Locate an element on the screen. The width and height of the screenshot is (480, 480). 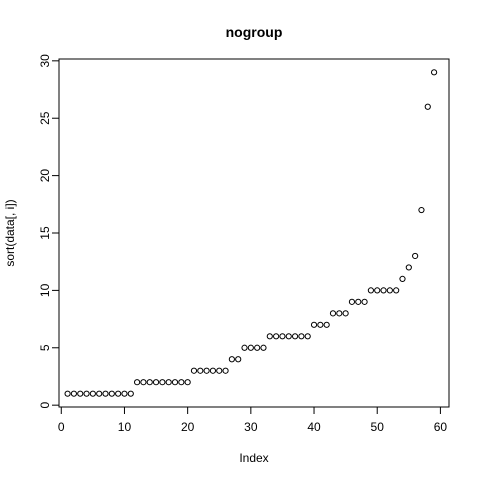
y-tick-label: 5 is located at coordinates (45, 347).